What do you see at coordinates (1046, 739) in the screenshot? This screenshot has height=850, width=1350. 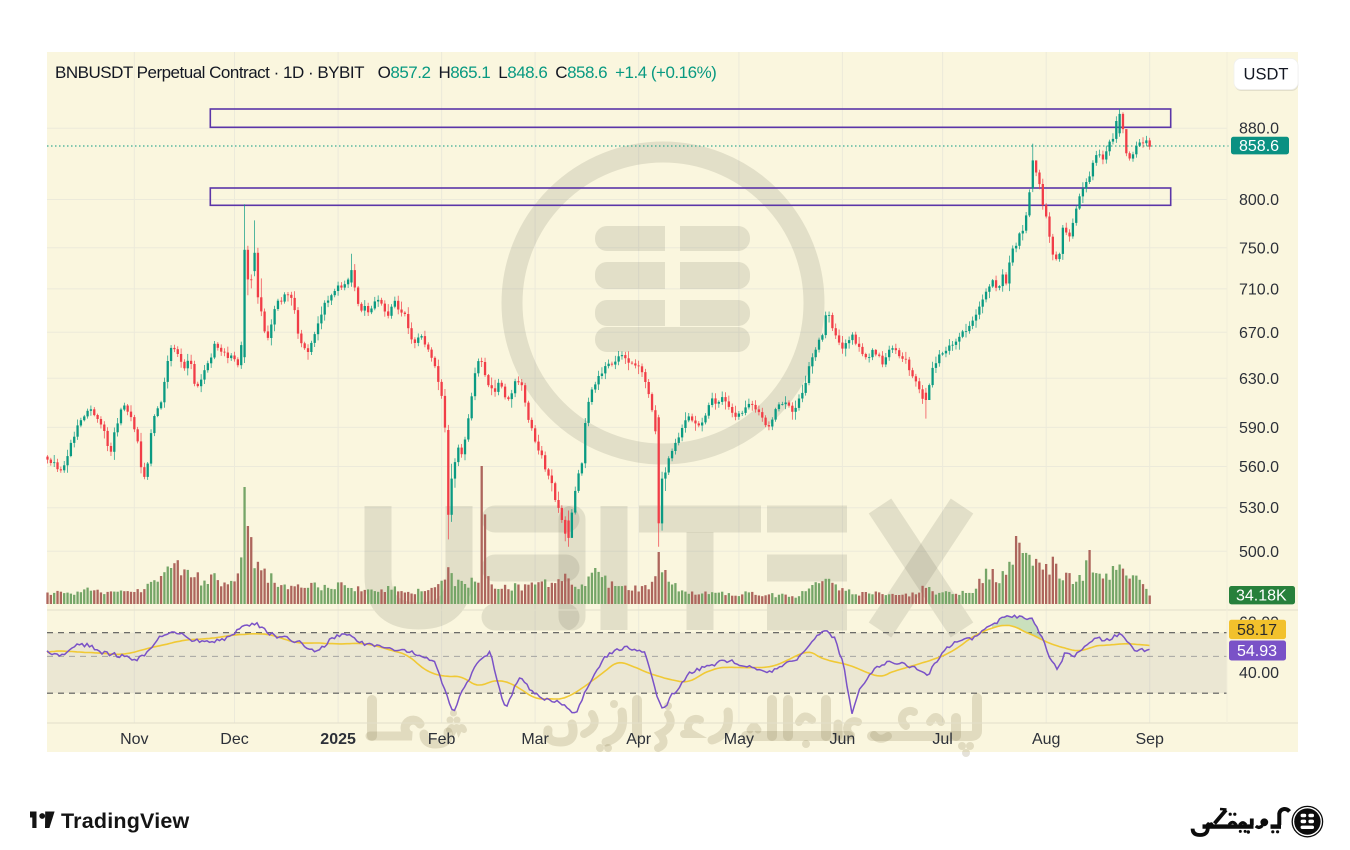 I see `svg-text: Aug` at bounding box center [1046, 739].